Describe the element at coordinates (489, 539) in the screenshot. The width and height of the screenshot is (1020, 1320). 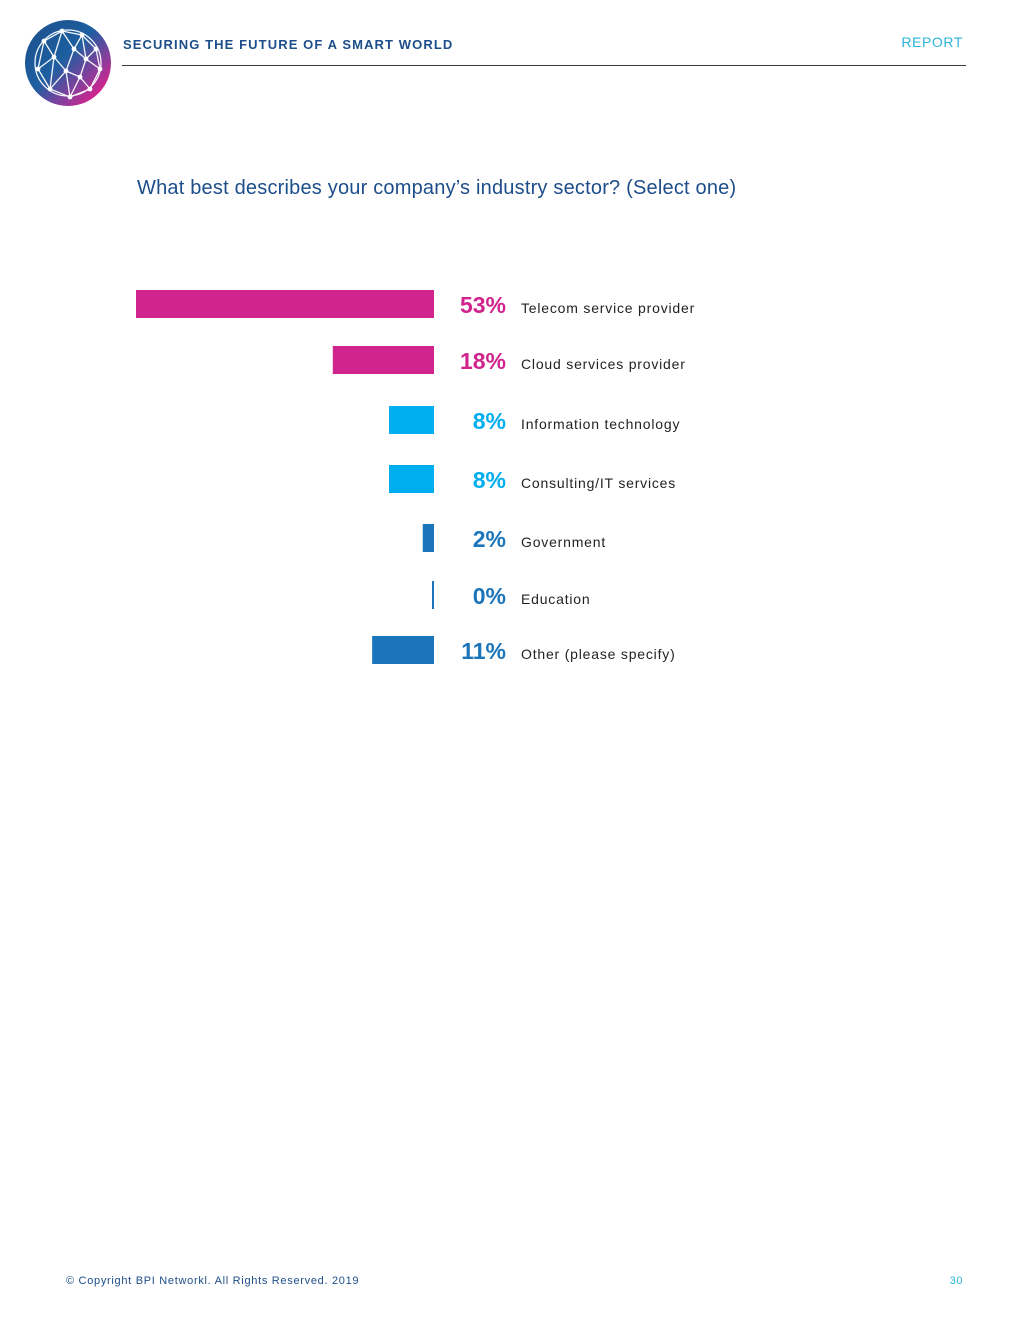
I see `value-label-government: 2%` at that location.